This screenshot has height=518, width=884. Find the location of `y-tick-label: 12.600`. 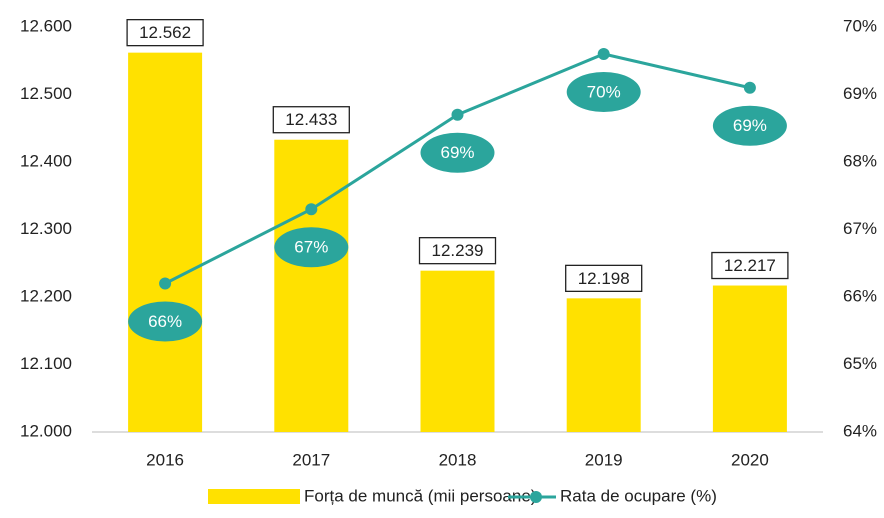

y-tick-label: 12.600 is located at coordinates (46, 25).